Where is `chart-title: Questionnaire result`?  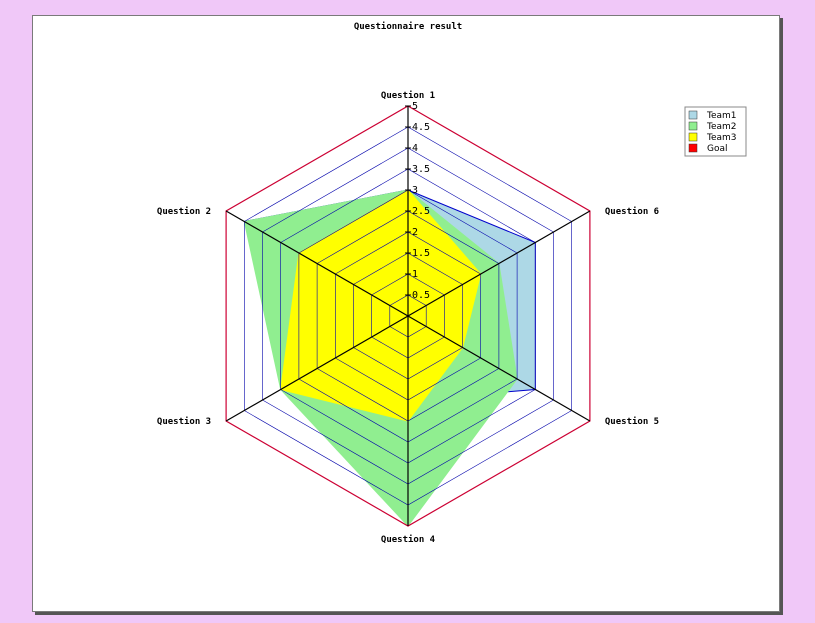
chart-title: Questionnaire result is located at coordinates (408, 26).